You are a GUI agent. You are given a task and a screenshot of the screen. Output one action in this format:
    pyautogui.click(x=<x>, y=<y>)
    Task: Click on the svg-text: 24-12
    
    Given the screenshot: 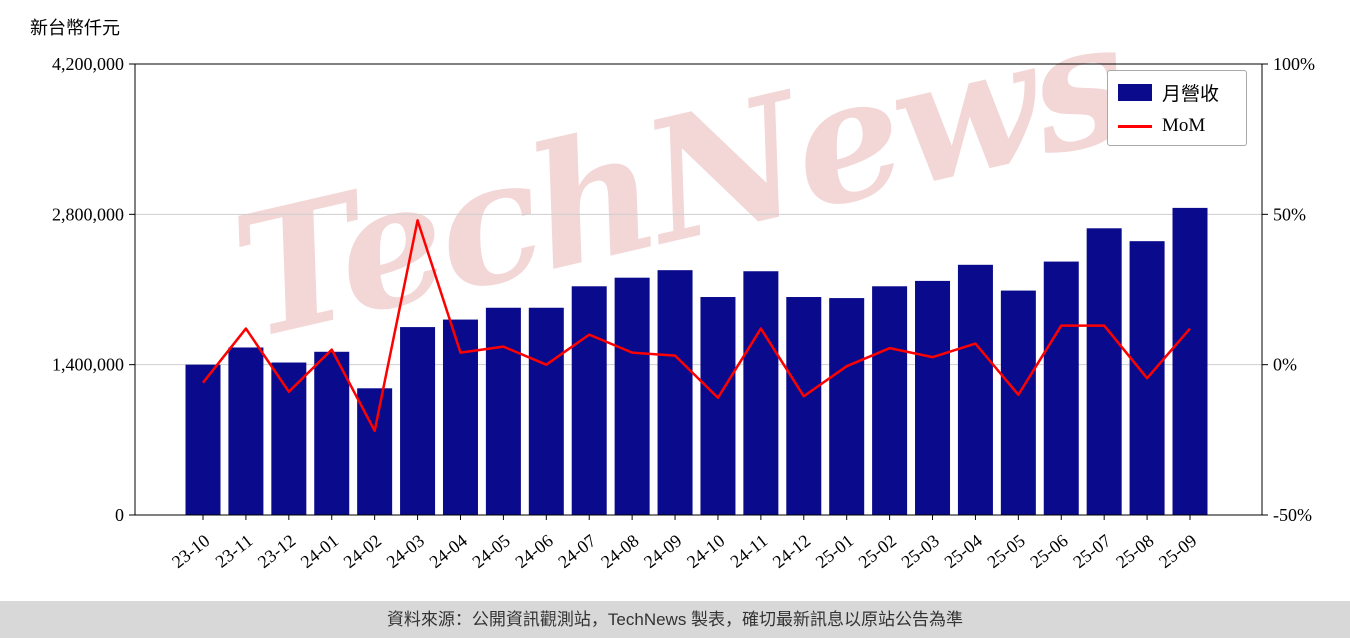 What is the action you would take?
    pyautogui.click(x=791, y=551)
    